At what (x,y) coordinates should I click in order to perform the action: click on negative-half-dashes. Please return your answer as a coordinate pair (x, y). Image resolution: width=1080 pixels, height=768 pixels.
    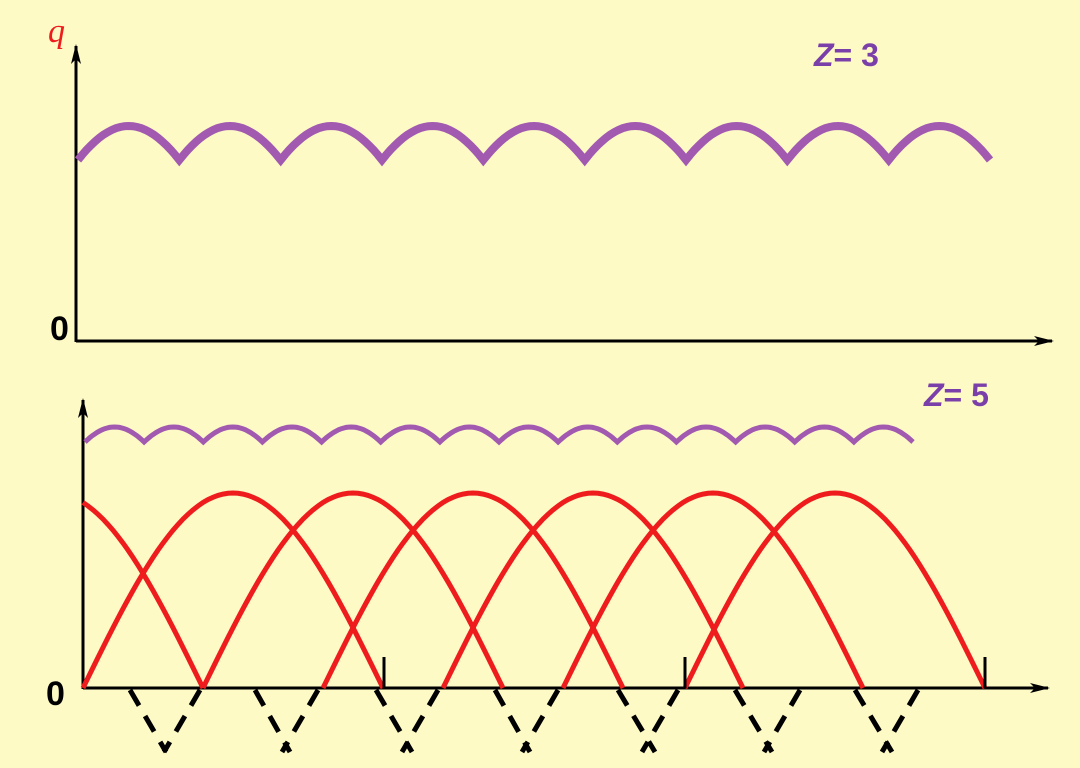
    Looking at the image, I should click on (524, 721).